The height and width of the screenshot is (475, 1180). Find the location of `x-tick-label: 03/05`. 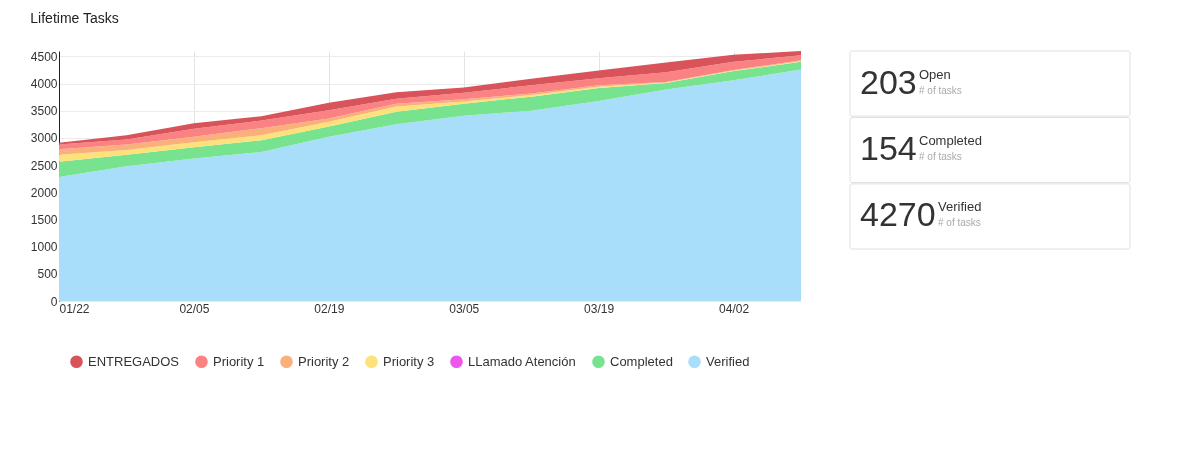

x-tick-label: 03/05 is located at coordinates (464, 308).